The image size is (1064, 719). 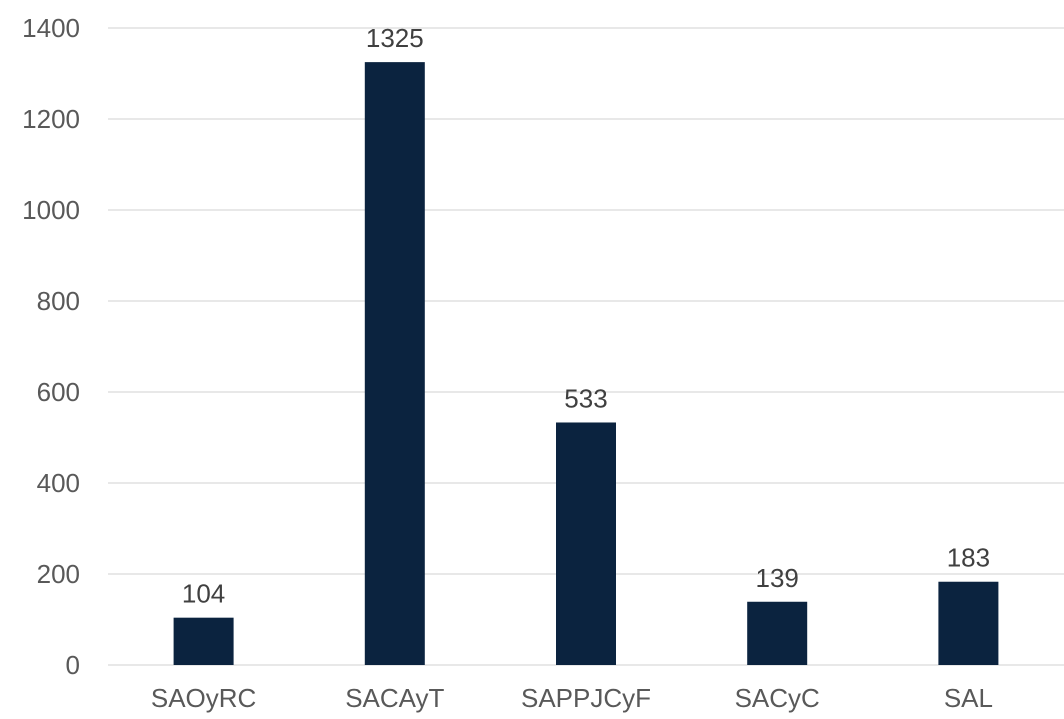 What do you see at coordinates (968, 623) in the screenshot?
I see `bar-SAL` at bounding box center [968, 623].